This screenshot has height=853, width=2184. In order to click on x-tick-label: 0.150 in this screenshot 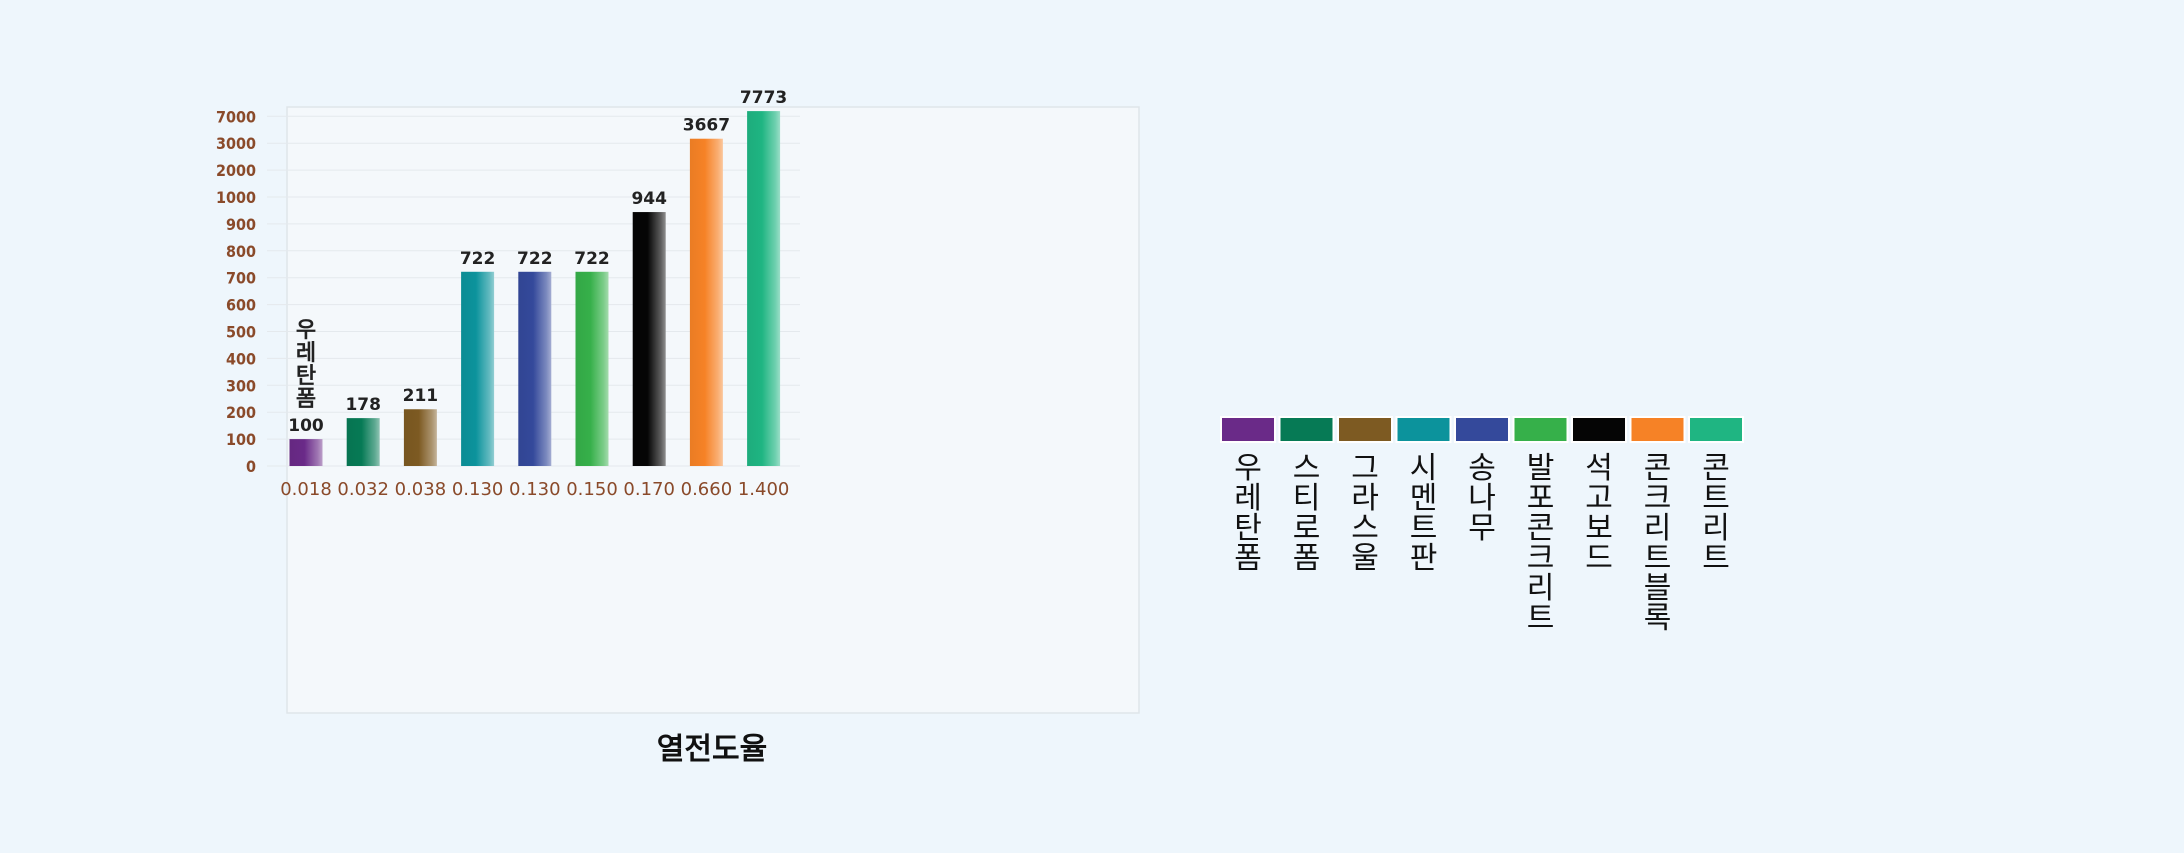, I will do `click(592, 489)`.